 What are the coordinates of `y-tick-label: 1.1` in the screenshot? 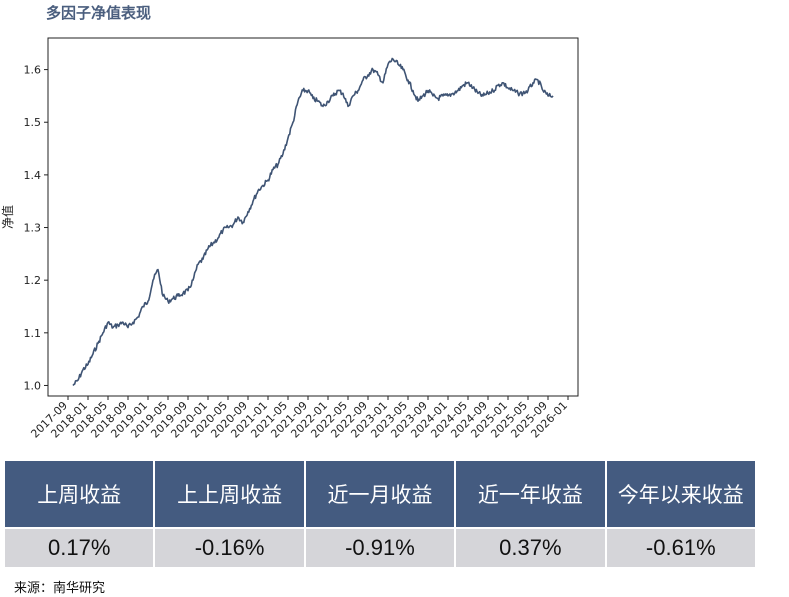 It's located at (33, 333).